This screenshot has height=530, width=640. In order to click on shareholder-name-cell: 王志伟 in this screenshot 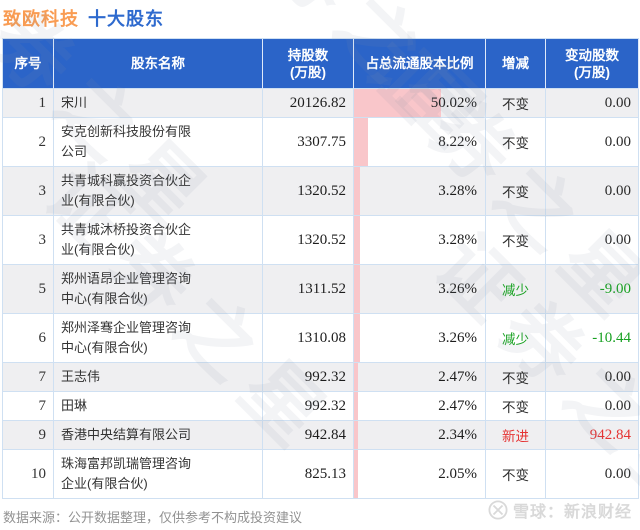, I will do `click(158, 377)`.